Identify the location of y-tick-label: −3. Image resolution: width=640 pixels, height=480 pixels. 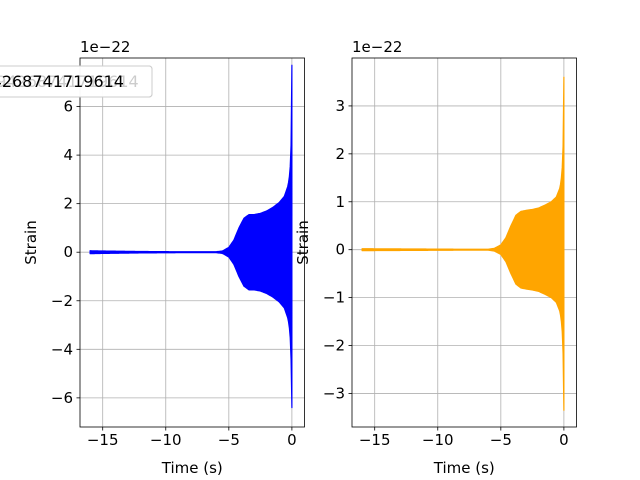
(334, 393).